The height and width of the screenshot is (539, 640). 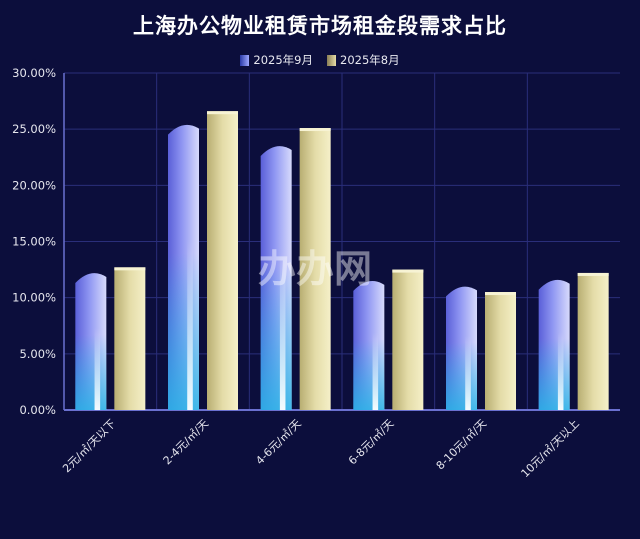 What do you see at coordinates (37, 410) in the screenshot?
I see `y-tick-label: 0.00%` at bounding box center [37, 410].